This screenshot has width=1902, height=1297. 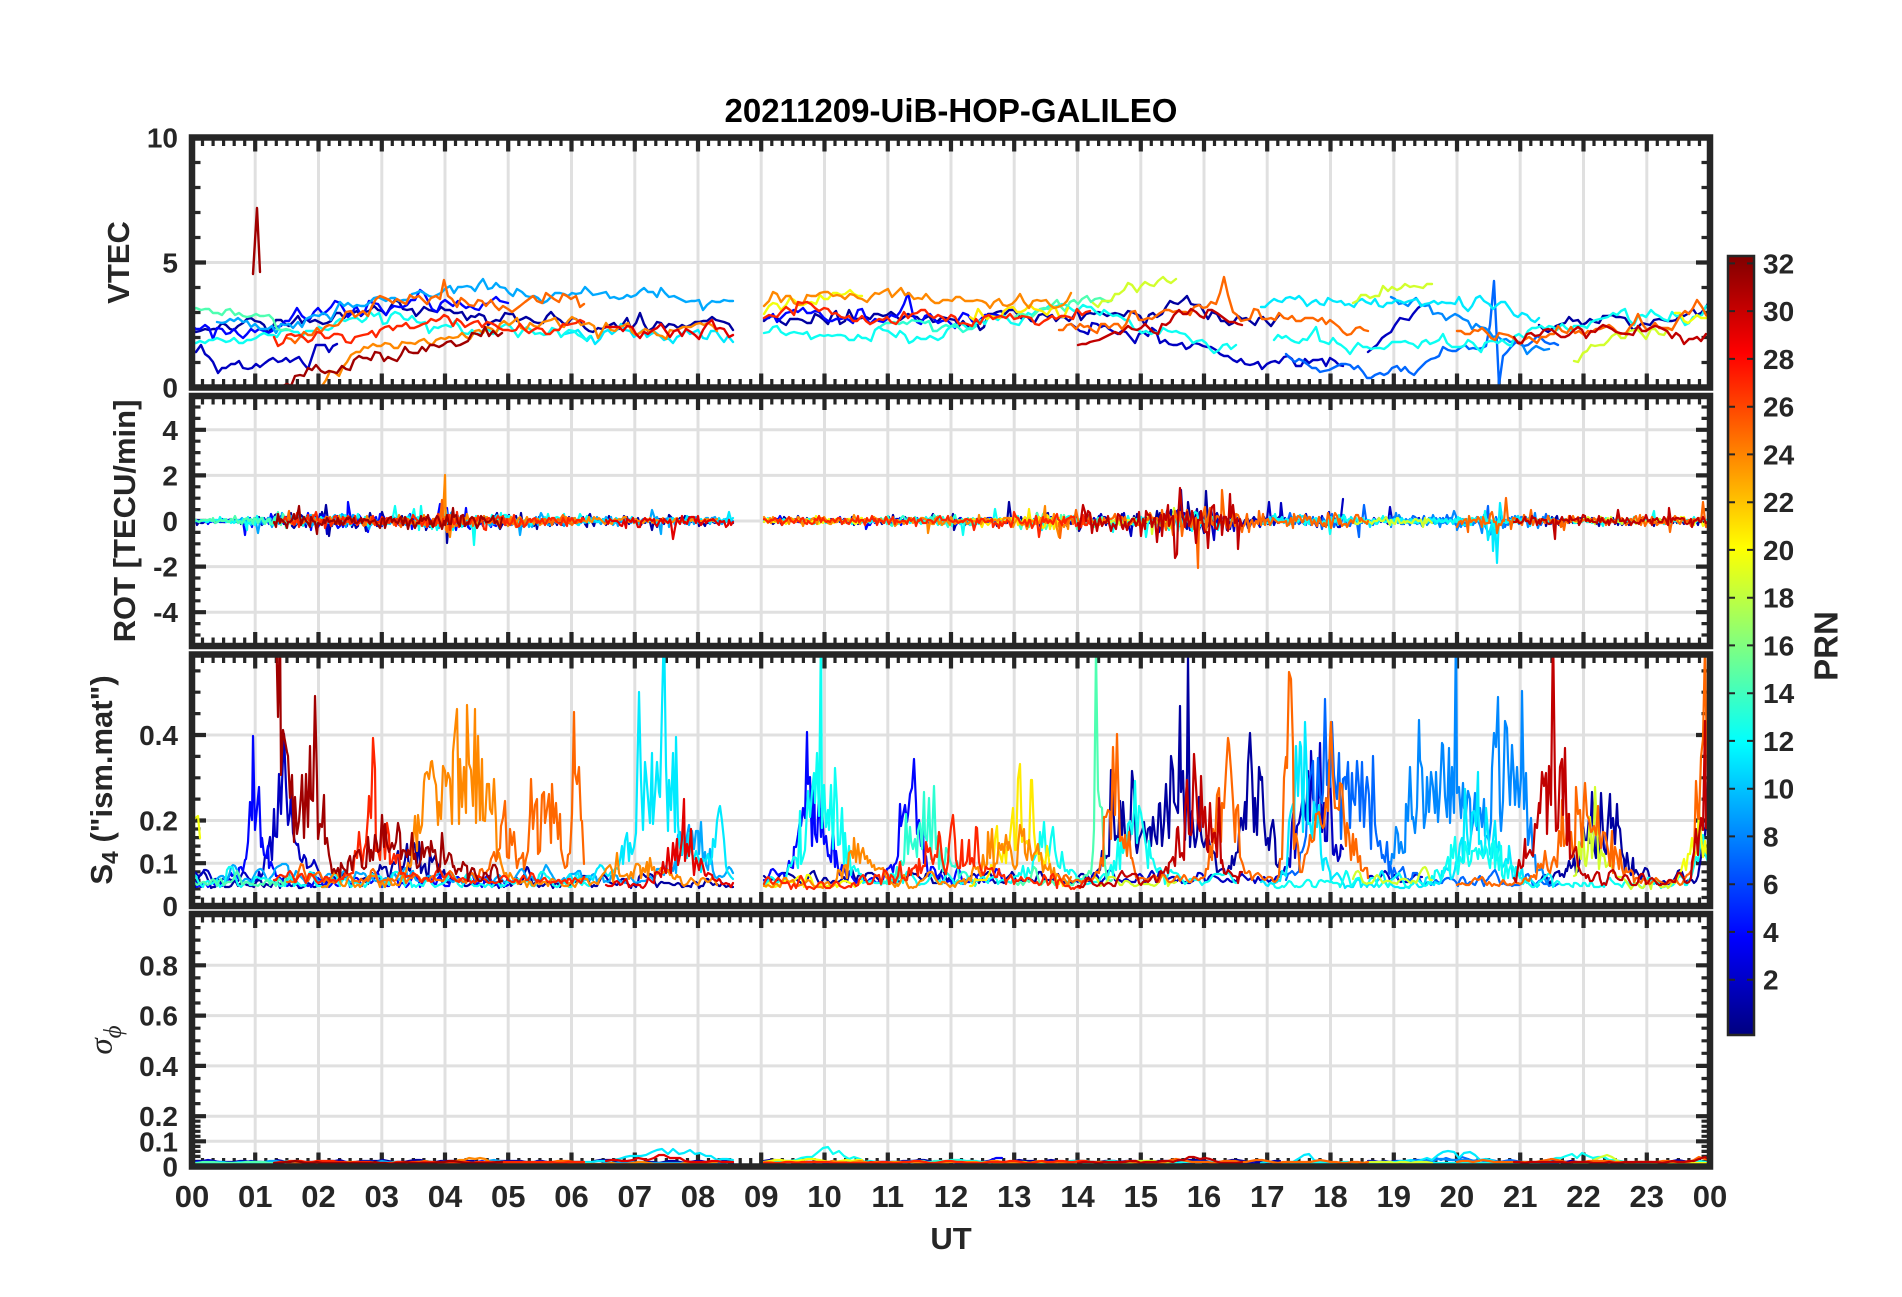 What do you see at coordinates (1141, 1196) in the screenshot?
I see `svg-text: 15` at bounding box center [1141, 1196].